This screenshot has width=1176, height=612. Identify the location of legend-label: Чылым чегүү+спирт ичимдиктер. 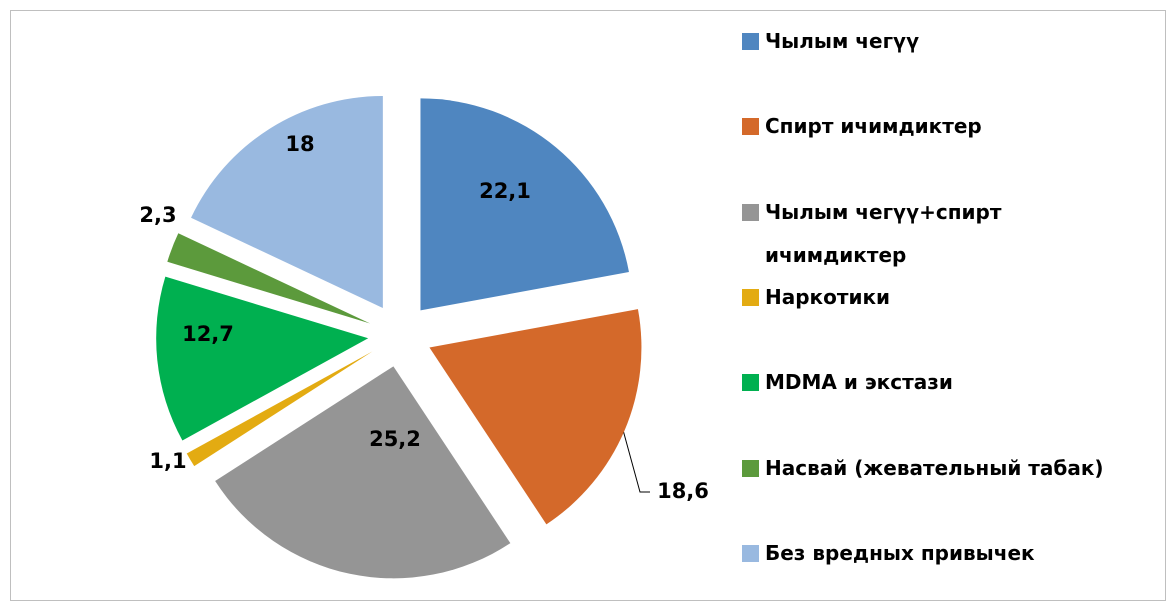
(883, 233).